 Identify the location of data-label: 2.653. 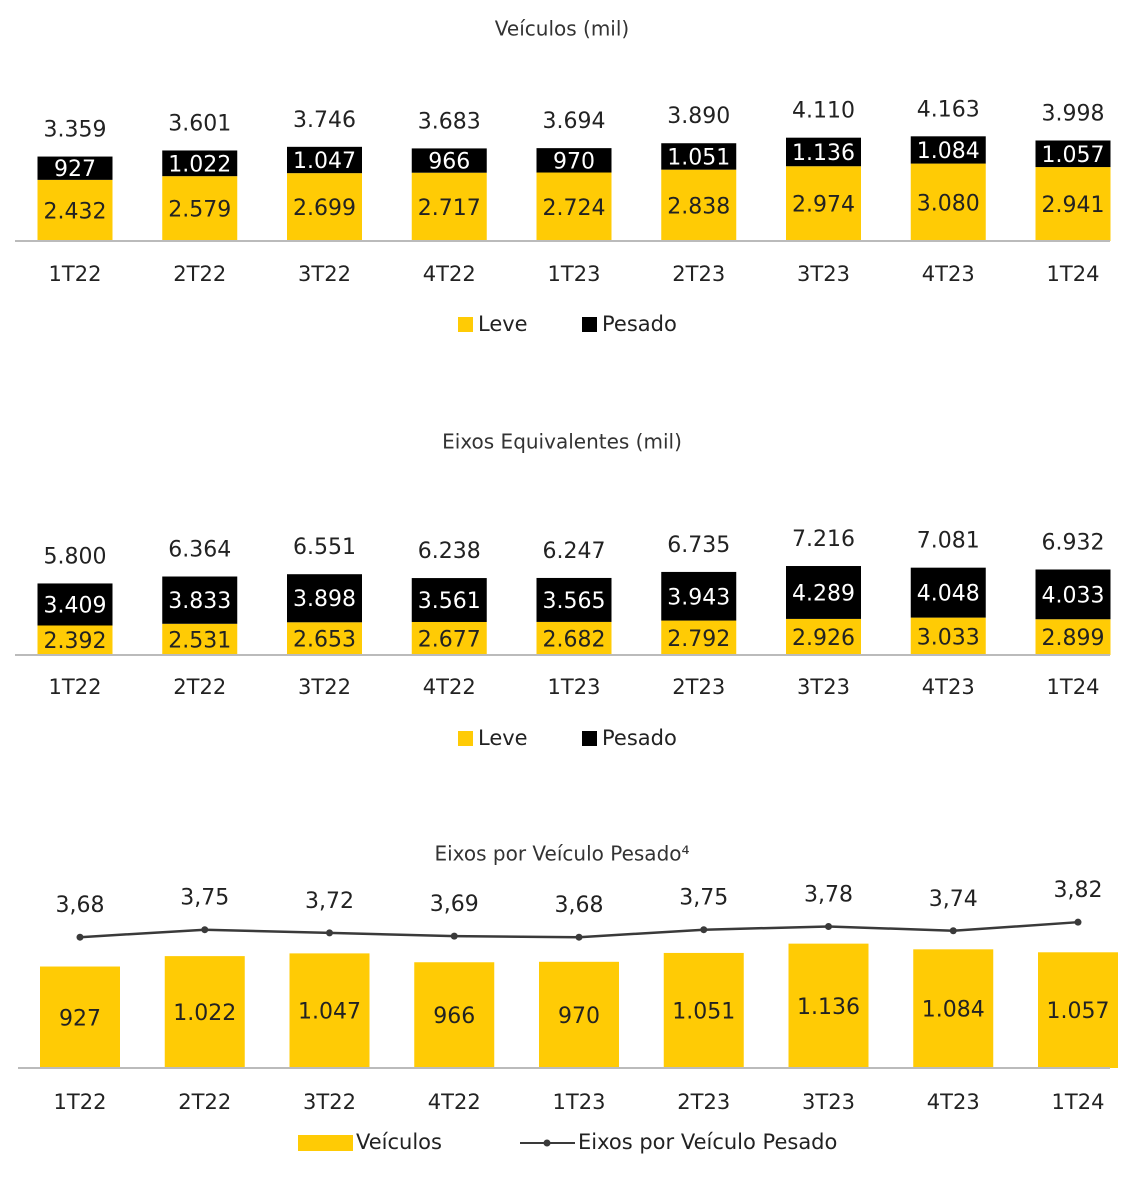
(324, 640).